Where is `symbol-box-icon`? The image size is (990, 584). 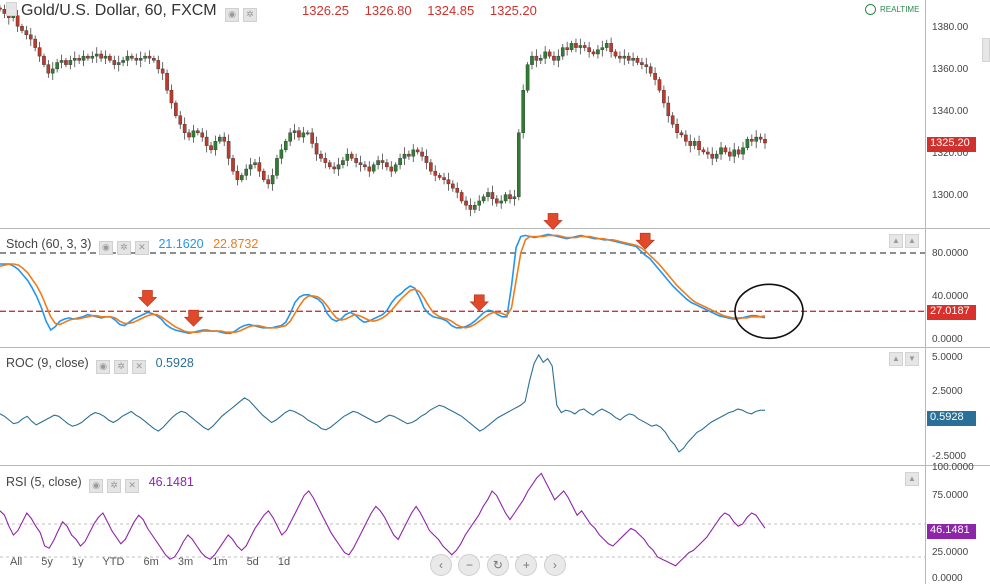 symbol-box-icon is located at coordinates (11, 9).